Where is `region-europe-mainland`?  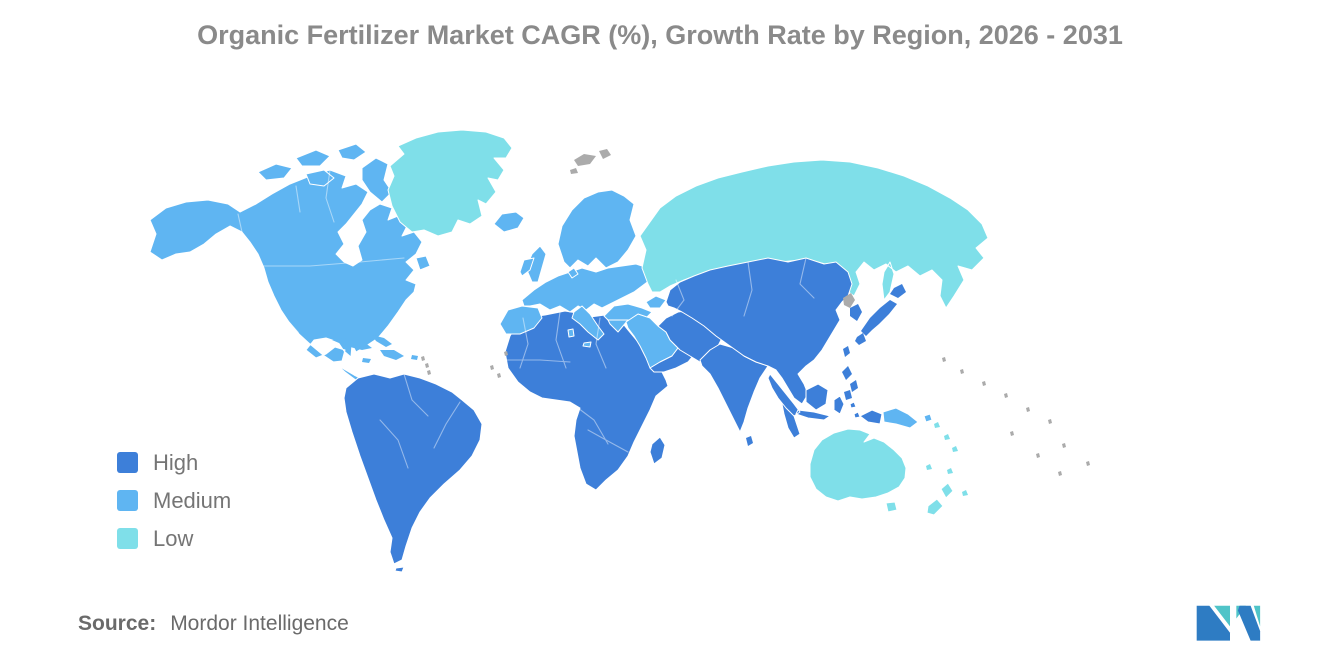 region-europe-mainland is located at coordinates (586, 288).